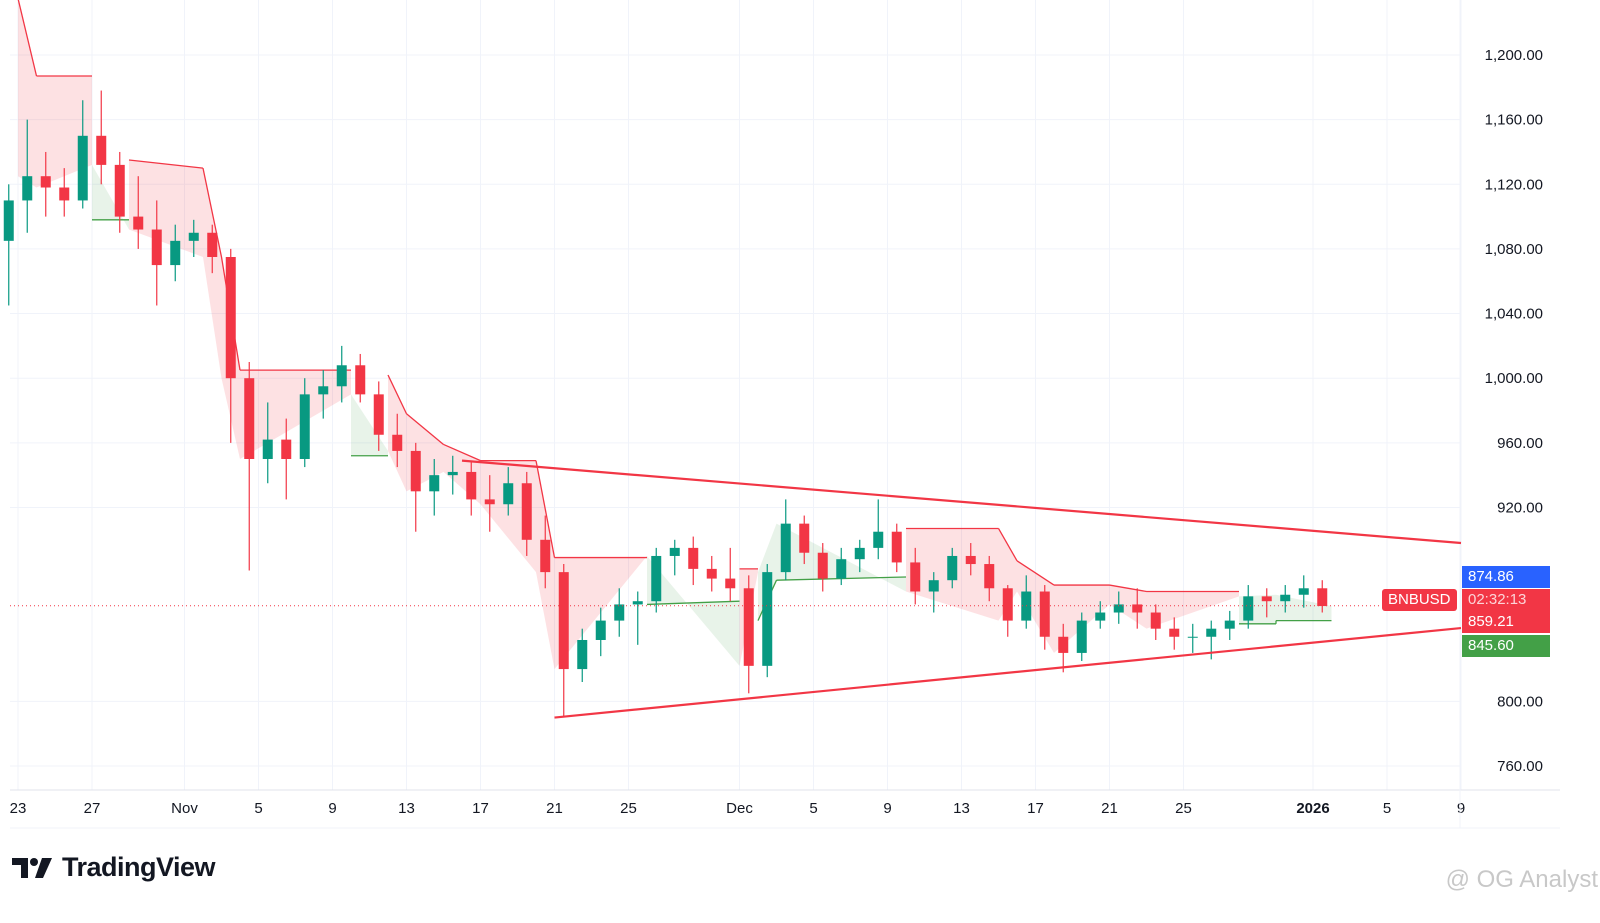  What do you see at coordinates (1506, 577) in the screenshot?
I see `price-tag-high: 874.86` at bounding box center [1506, 577].